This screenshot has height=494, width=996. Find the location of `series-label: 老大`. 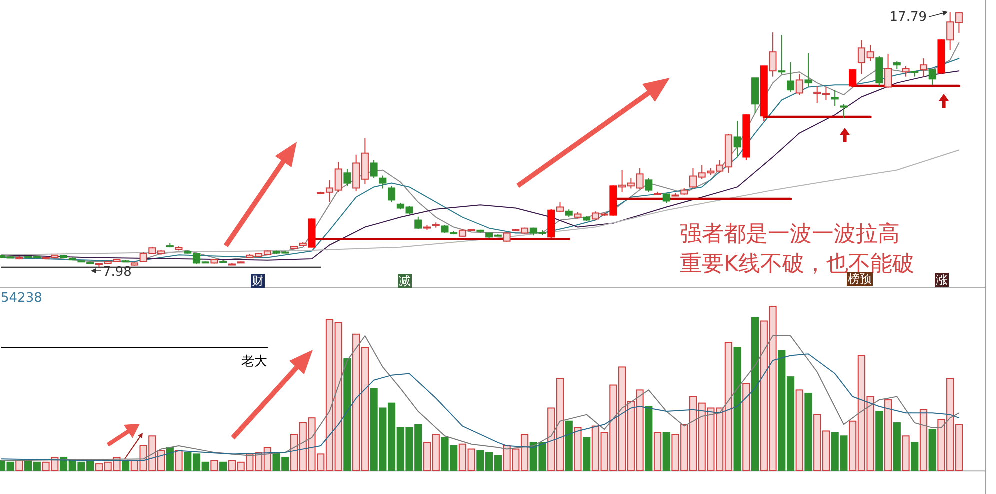

series-label: 老大 is located at coordinates (255, 362).